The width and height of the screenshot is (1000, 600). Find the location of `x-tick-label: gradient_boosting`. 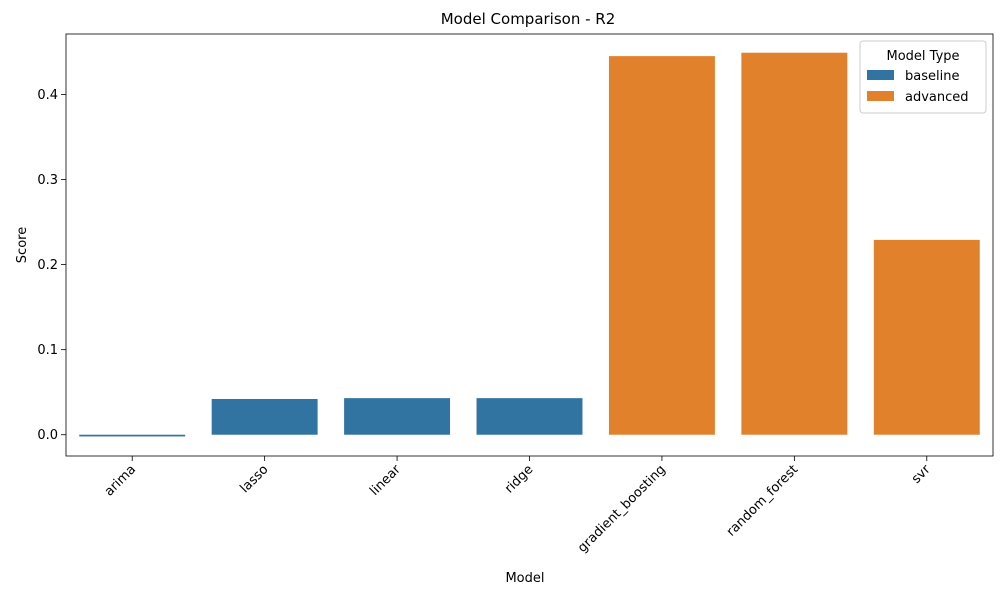

x-tick-label: gradient_boosting is located at coordinates (622, 509).